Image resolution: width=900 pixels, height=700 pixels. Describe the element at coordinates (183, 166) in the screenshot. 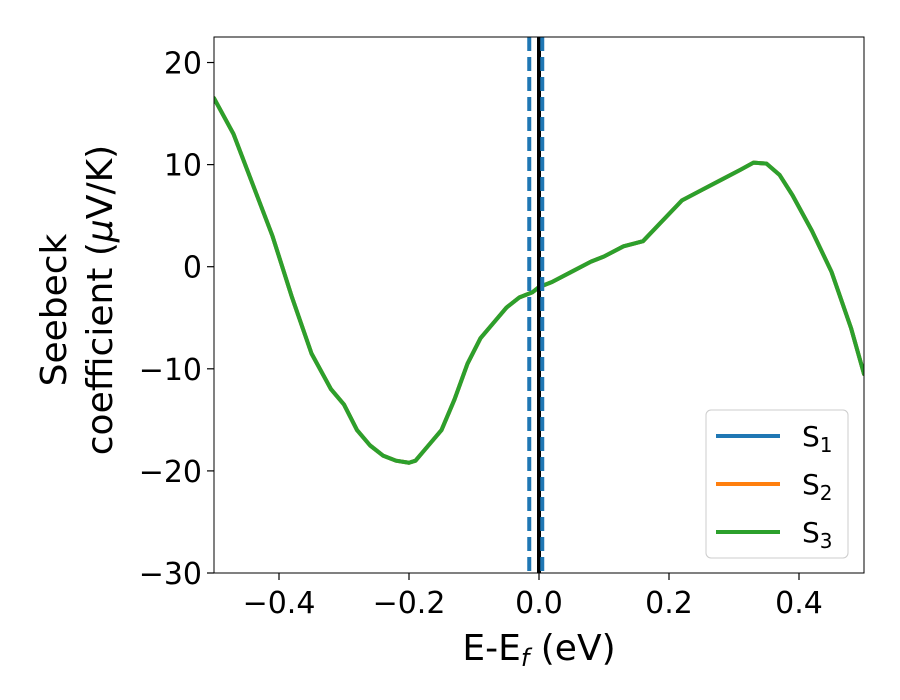

I see `y-tick-label: 10` at that location.